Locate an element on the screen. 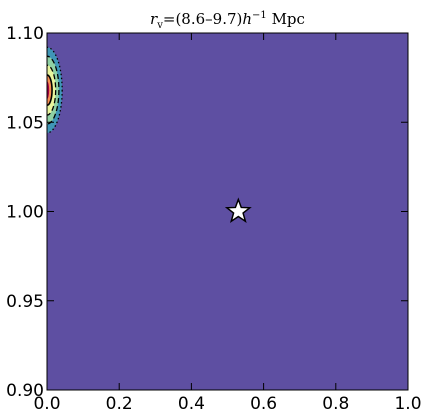  x-tick-label-5: 1.0 is located at coordinates (407, 403).